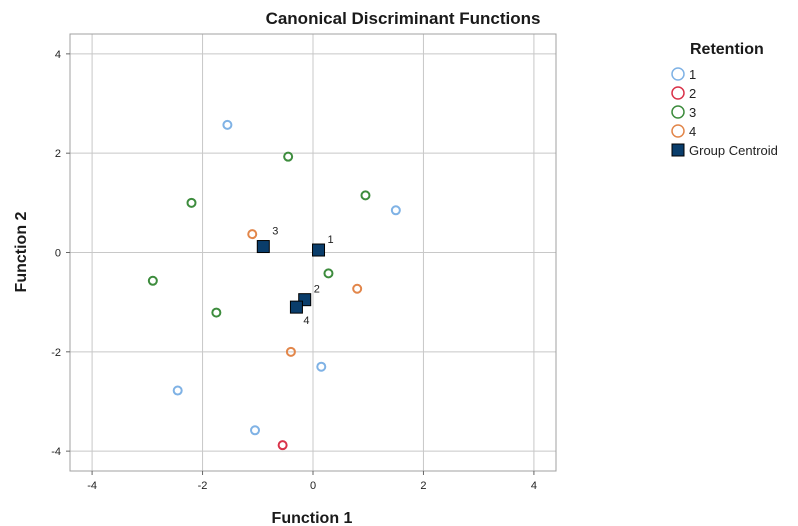 The height and width of the screenshot is (526, 798). What do you see at coordinates (92, 486) in the screenshot?
I see `x-tick-label: -4` at bounding box center [92, 486].